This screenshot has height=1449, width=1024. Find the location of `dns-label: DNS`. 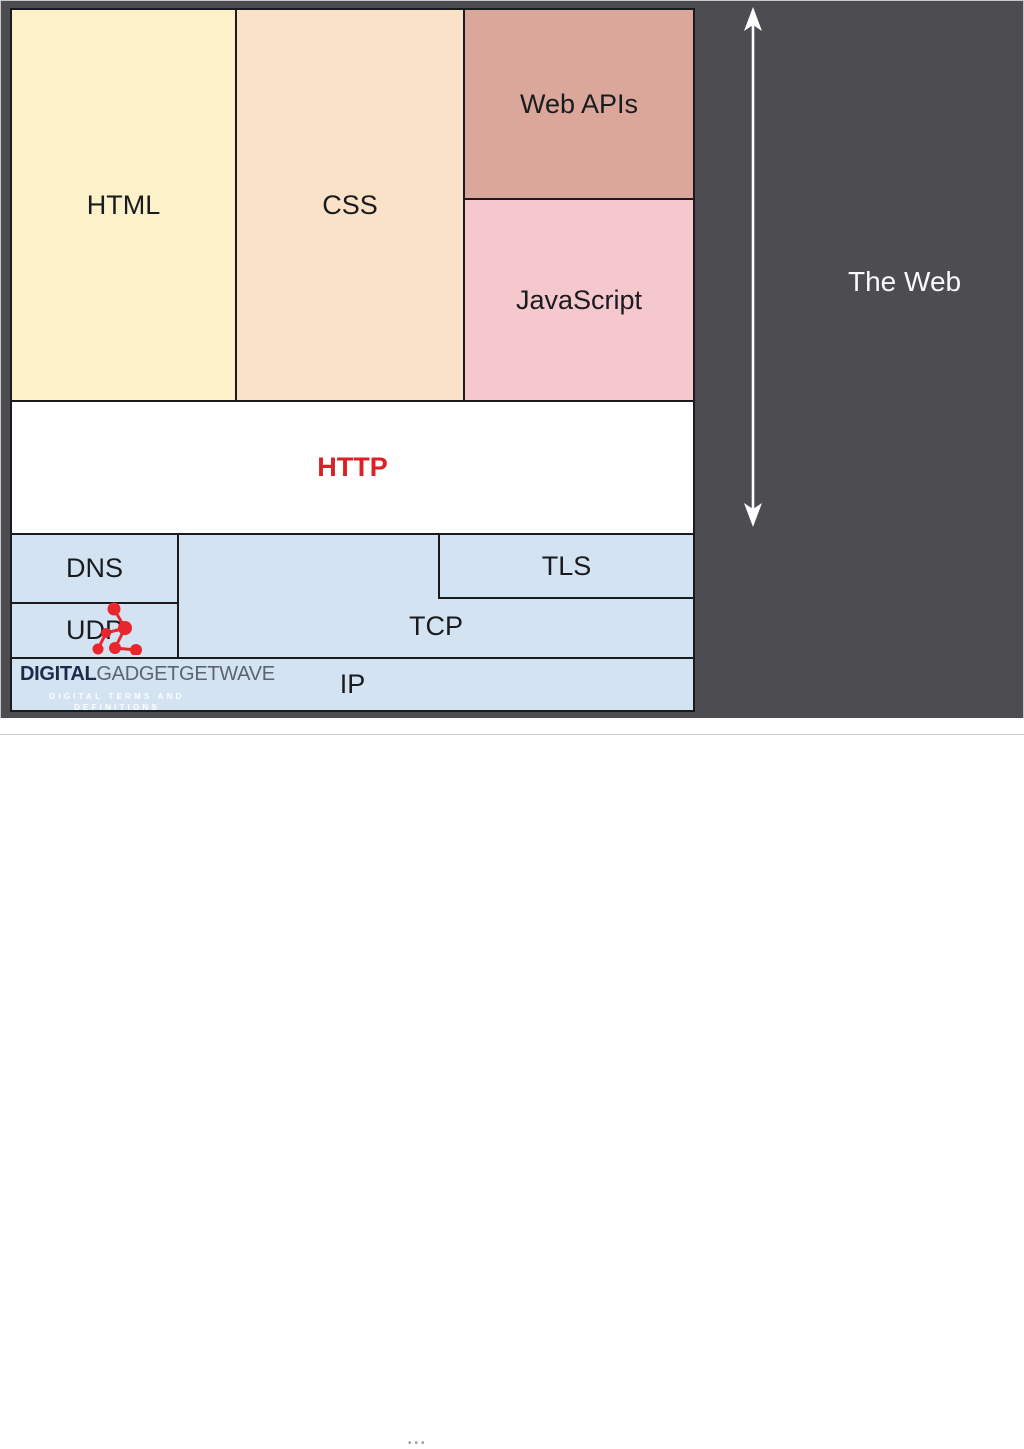

dns-label: DNS is located at coordinates (94, 568).